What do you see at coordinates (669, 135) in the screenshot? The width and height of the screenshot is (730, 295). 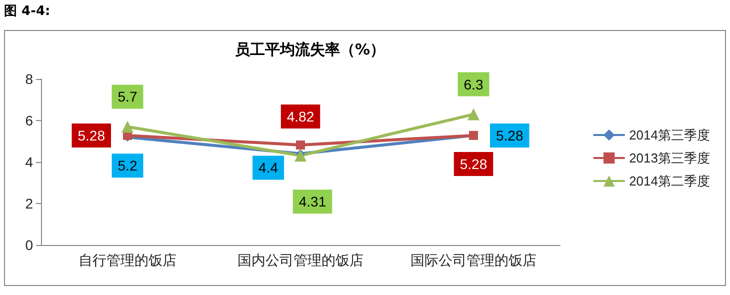 I see `legend-label: 2014第三季度` at bounding box center [669, 135].